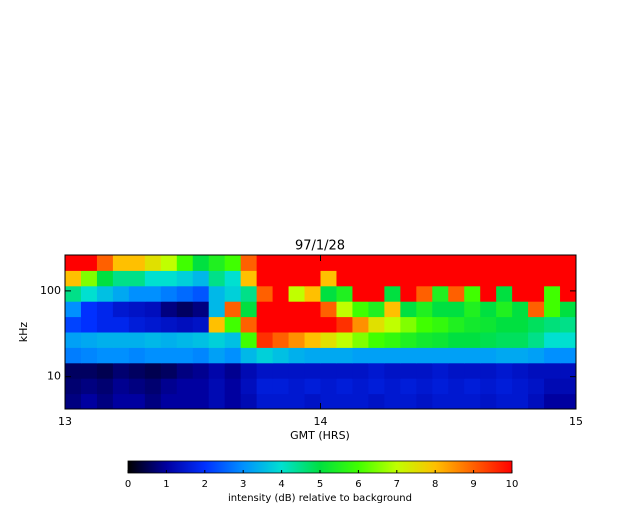 The height and width of the screenshot is (512, 640). Describe the element at coordinates (435, 484) in the screenshot. I see `colorbar-tick-label: 8` at that location.